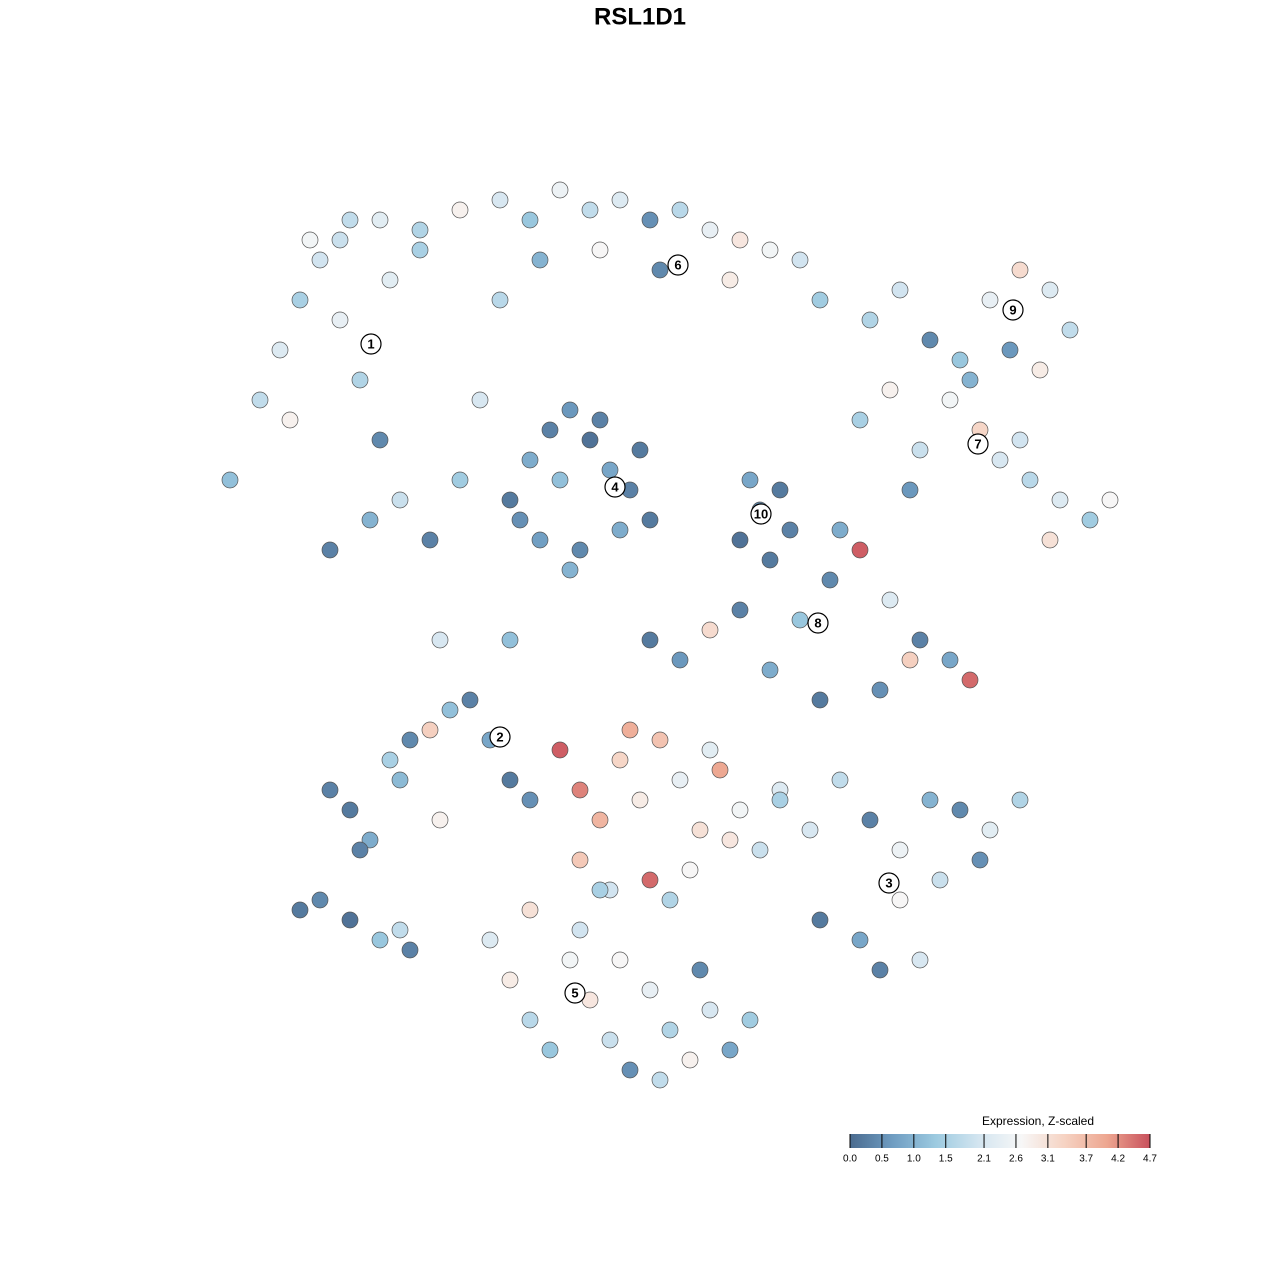  I want to click on cluster-label: 4, so click(615, 486).